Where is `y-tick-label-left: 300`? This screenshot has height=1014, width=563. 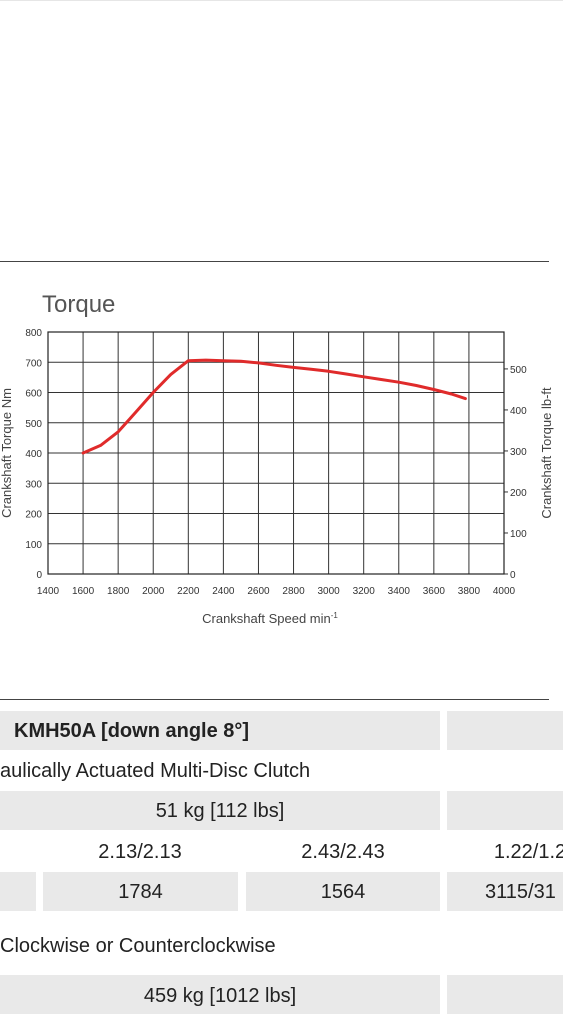
y-tick-label-left: 300 is located at coordinates (33, 484).